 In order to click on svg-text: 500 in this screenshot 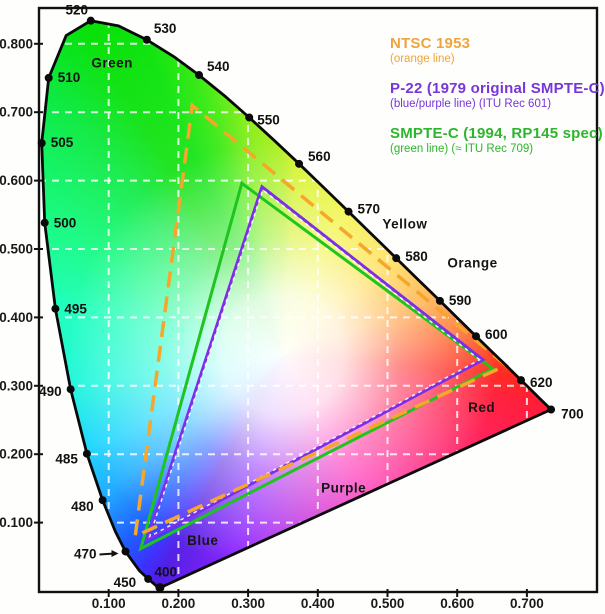, I will do `click(65, 223)`.